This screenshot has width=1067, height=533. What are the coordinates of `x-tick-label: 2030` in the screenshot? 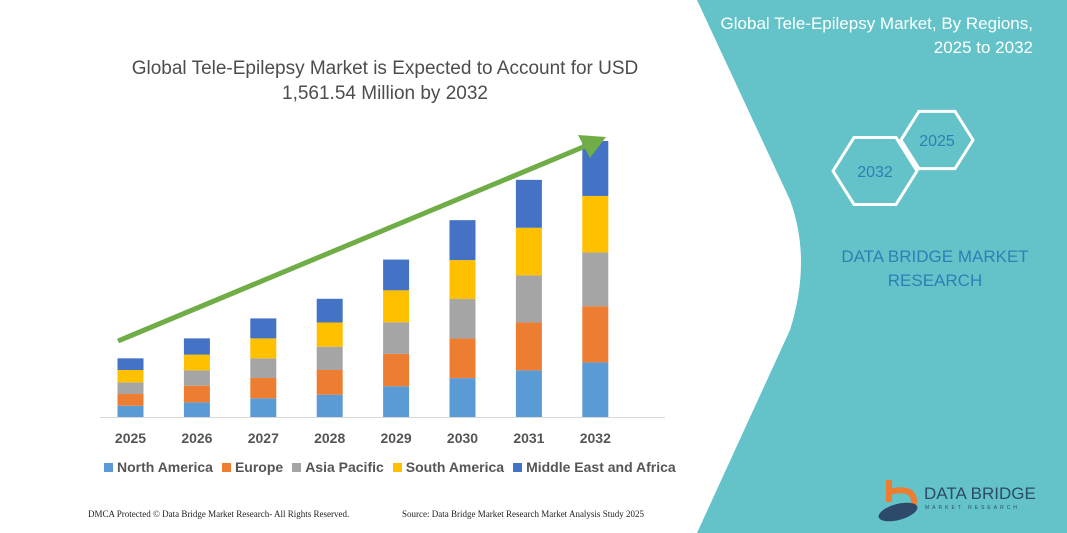 It's located at (462, 438).